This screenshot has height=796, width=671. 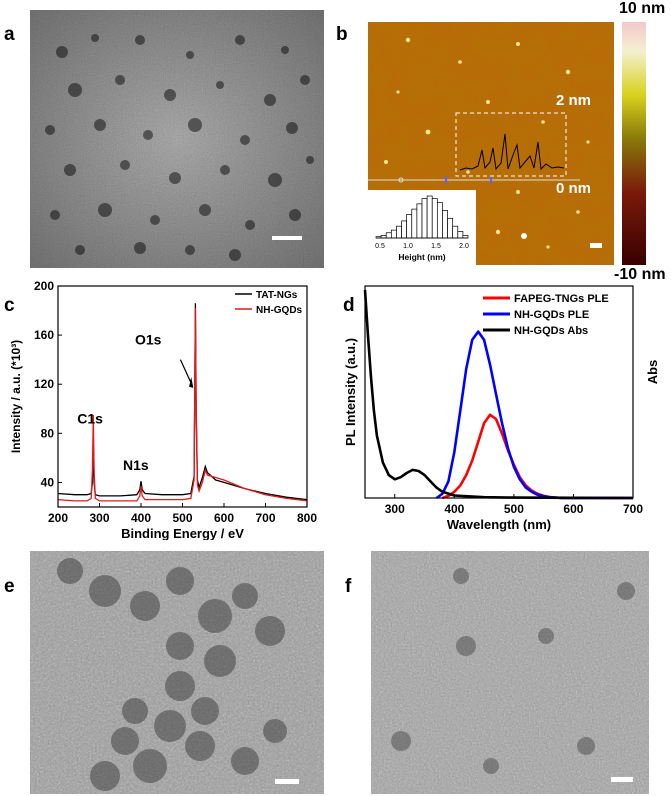 What do you see at coordinates (279, 310) in the screenshot?
I see `legend-label: NH-GQDs` at bounding box center [279, 310].